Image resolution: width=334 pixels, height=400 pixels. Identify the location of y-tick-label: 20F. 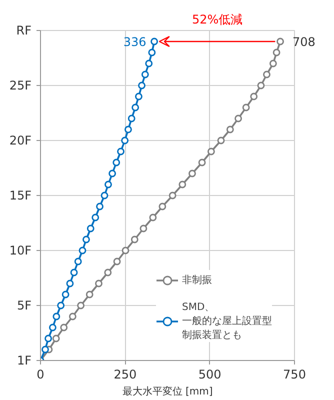
(20, 141).